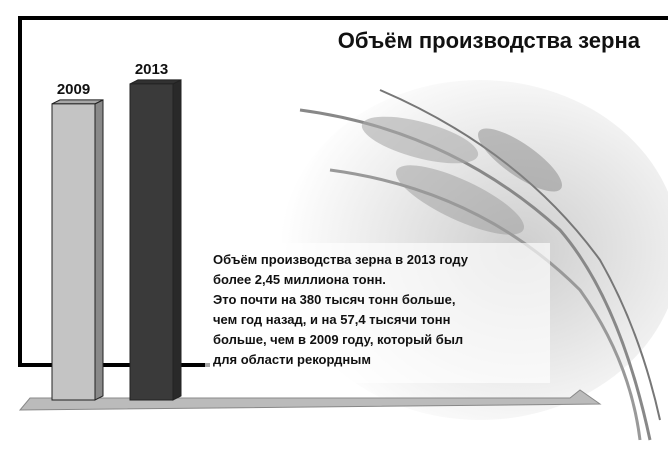 Image resolution: width=668 pixels, height=460 pixels. Describe the element at coordinates (151, 69) in the screenshot. I see `bar-label: 2013` at that location.